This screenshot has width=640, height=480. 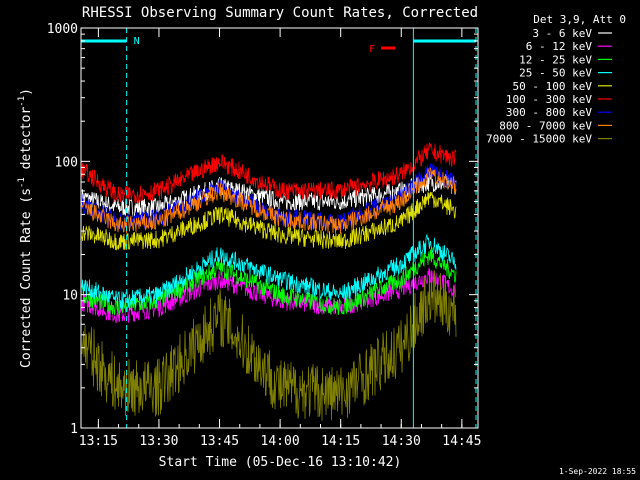 What do you see at coordinates (562, 33) in the screenshot?
I see `legend-label-1: 3 - 6 keV` at bounding box center [562, 33].